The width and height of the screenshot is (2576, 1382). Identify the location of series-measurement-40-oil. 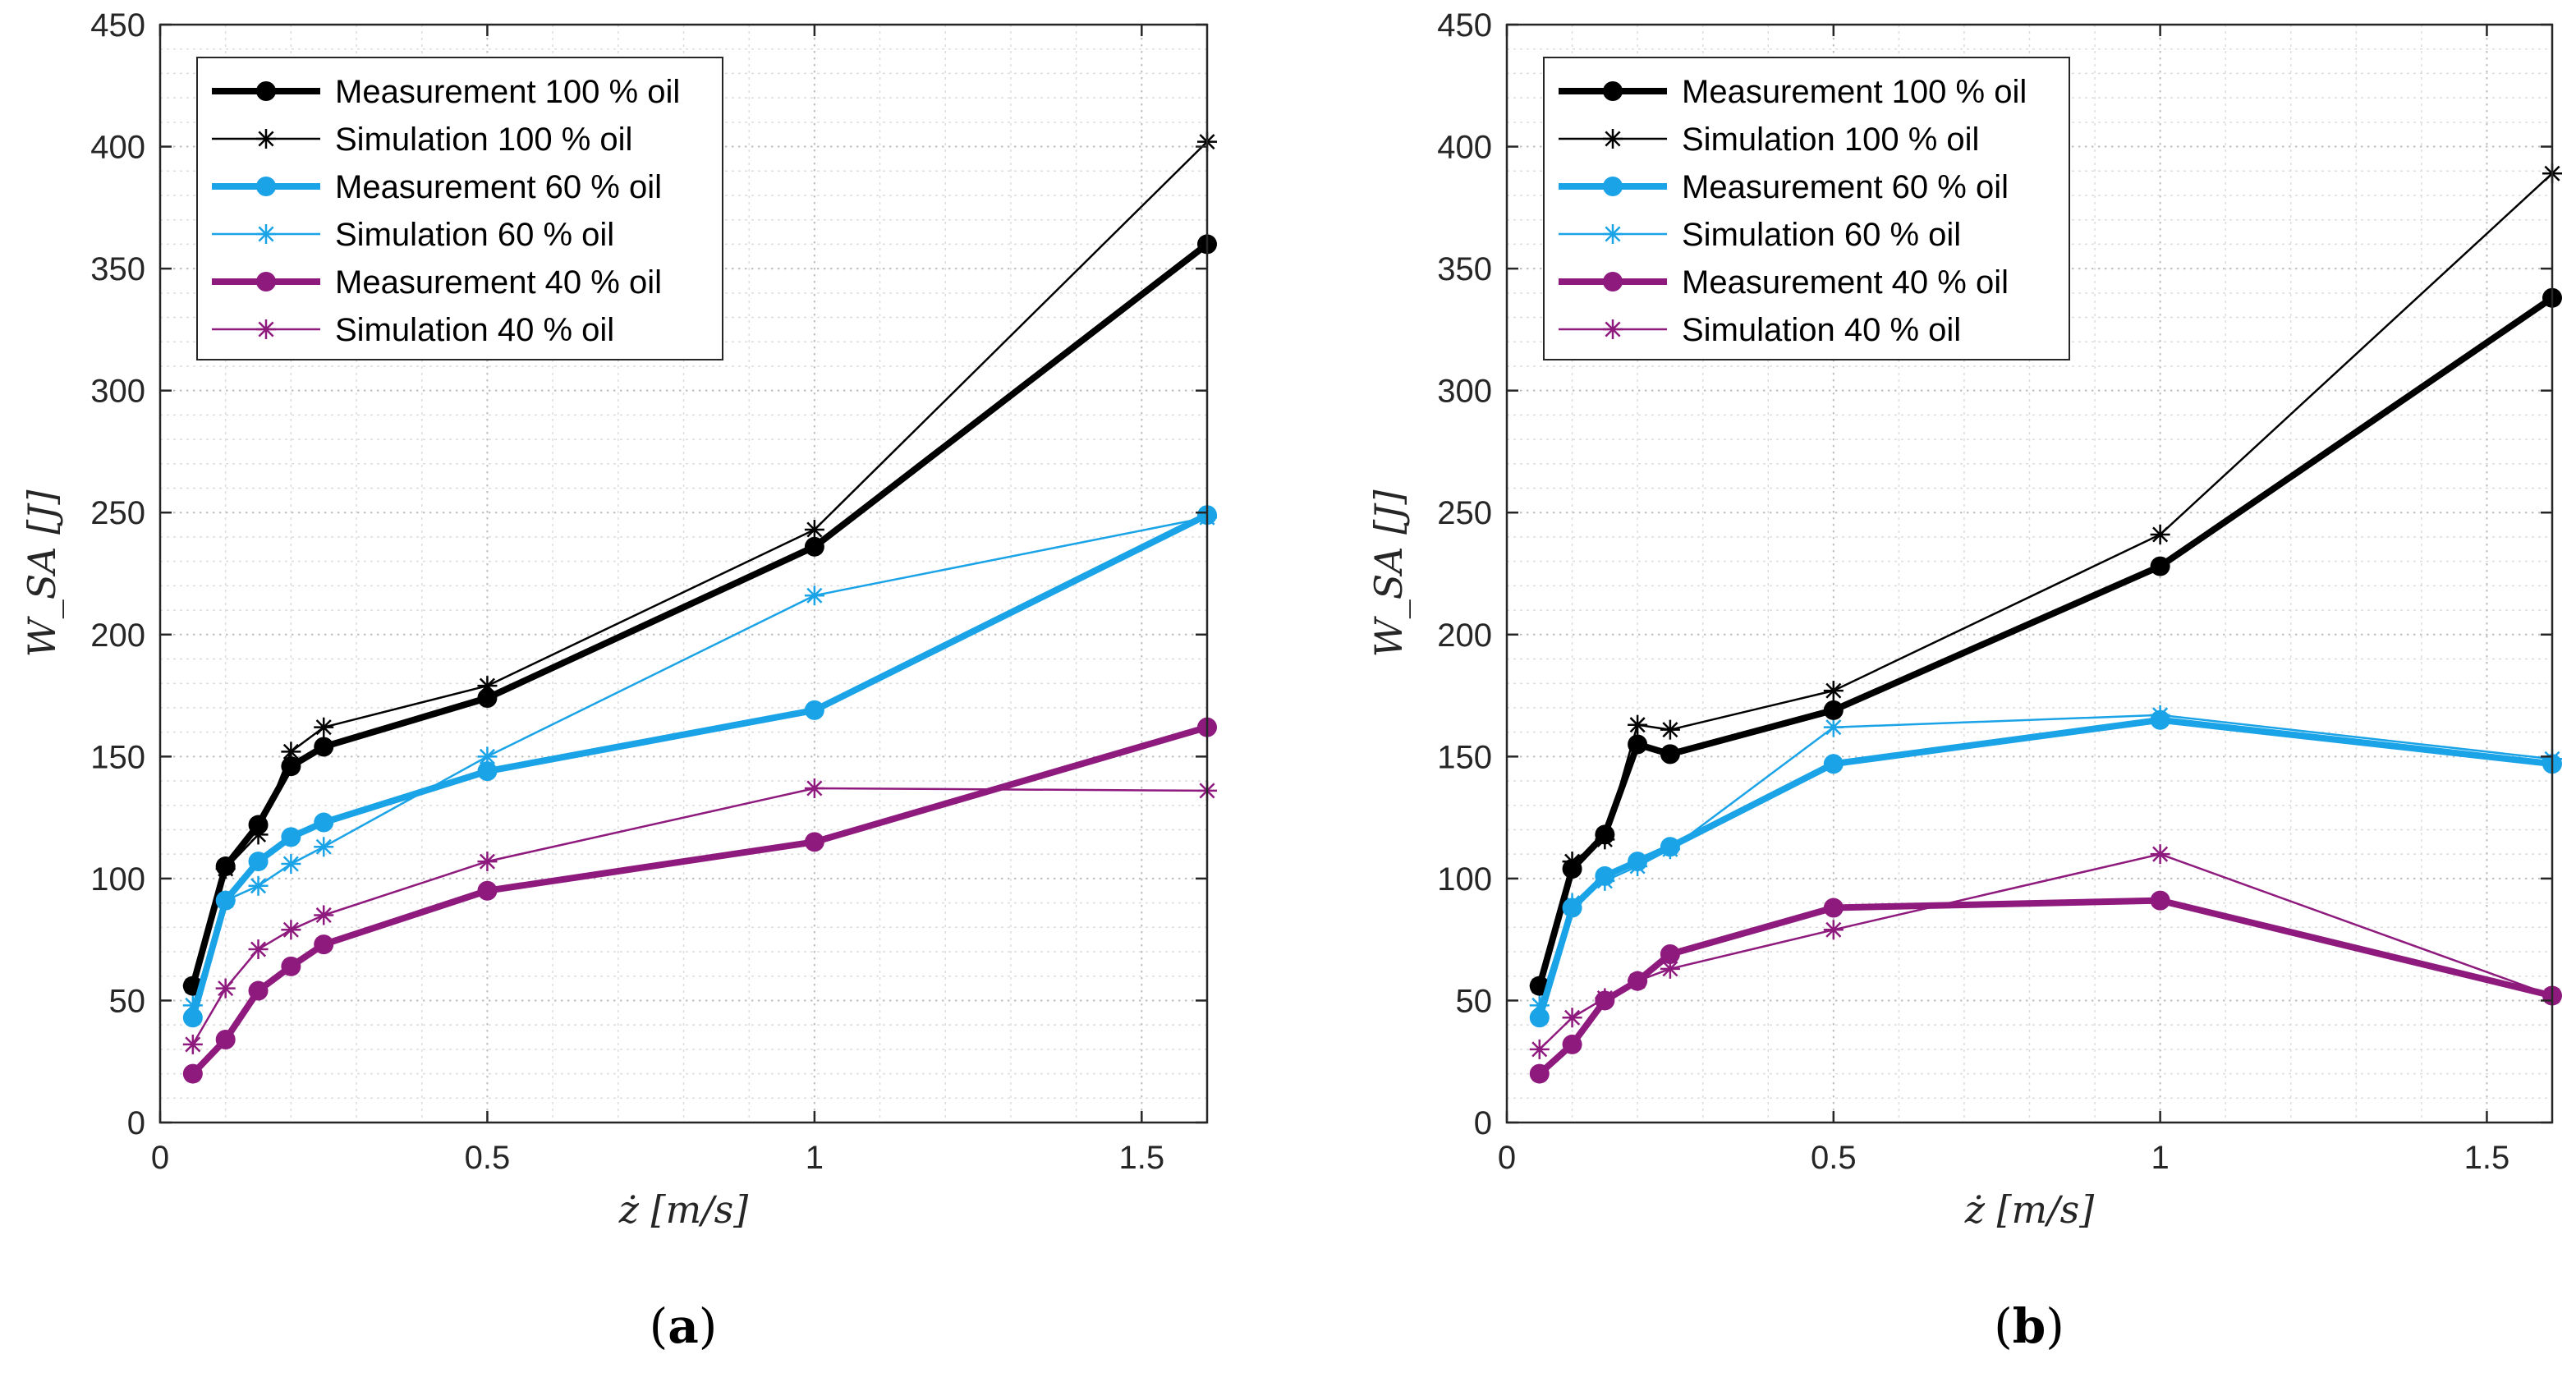
(699, 901).